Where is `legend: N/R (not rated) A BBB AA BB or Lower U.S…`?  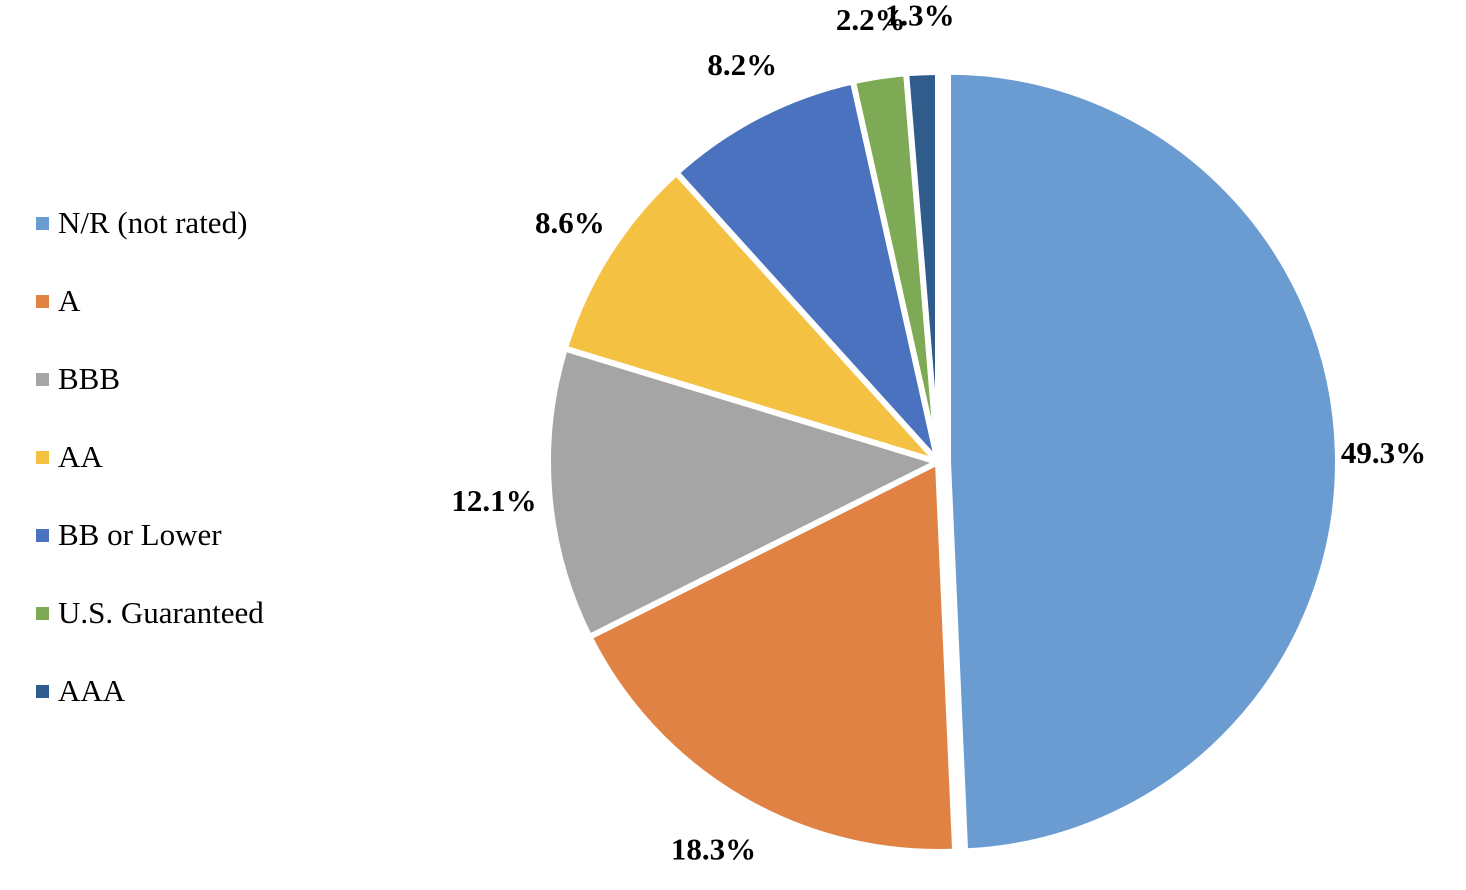 legend: N/R (not rated) A BBB AA BB or Lower U.S… is located at coordinates (150, 457).